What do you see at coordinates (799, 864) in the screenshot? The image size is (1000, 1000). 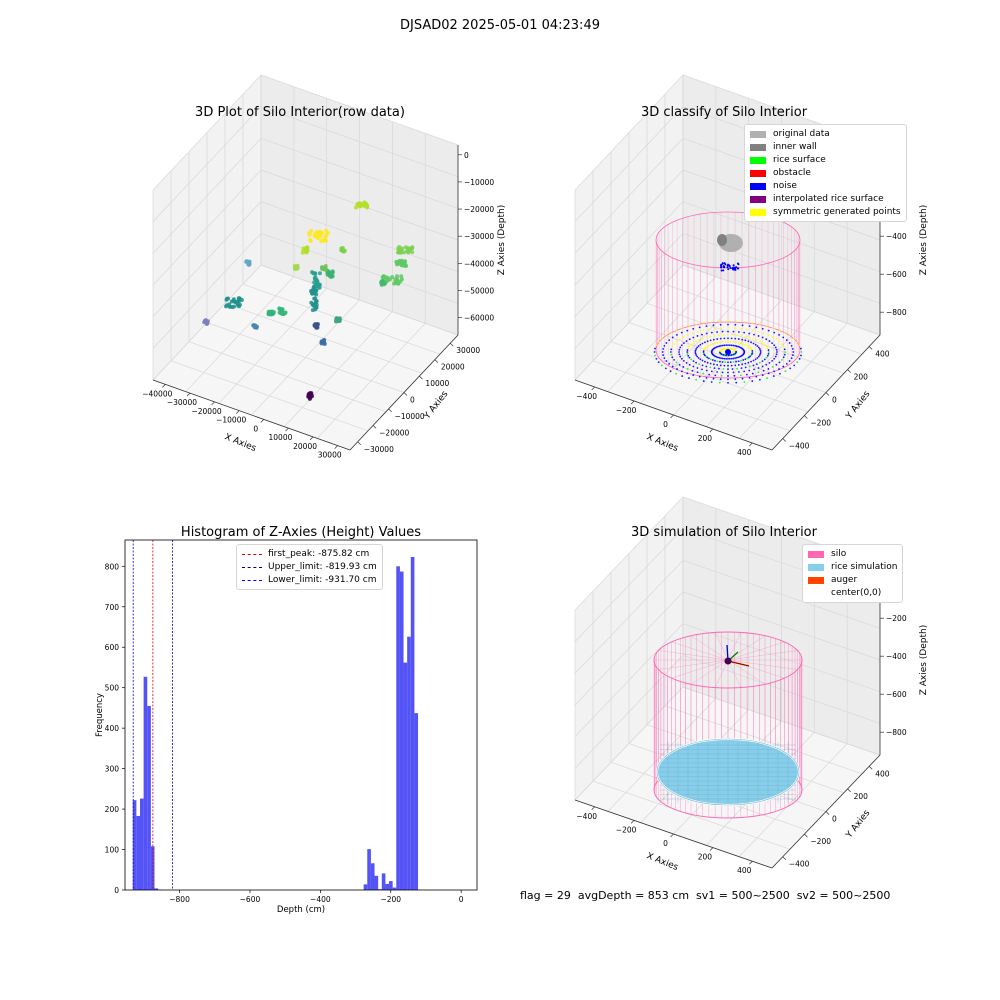 I see `y-tick-label: −400` at bounding box center [799, 864].